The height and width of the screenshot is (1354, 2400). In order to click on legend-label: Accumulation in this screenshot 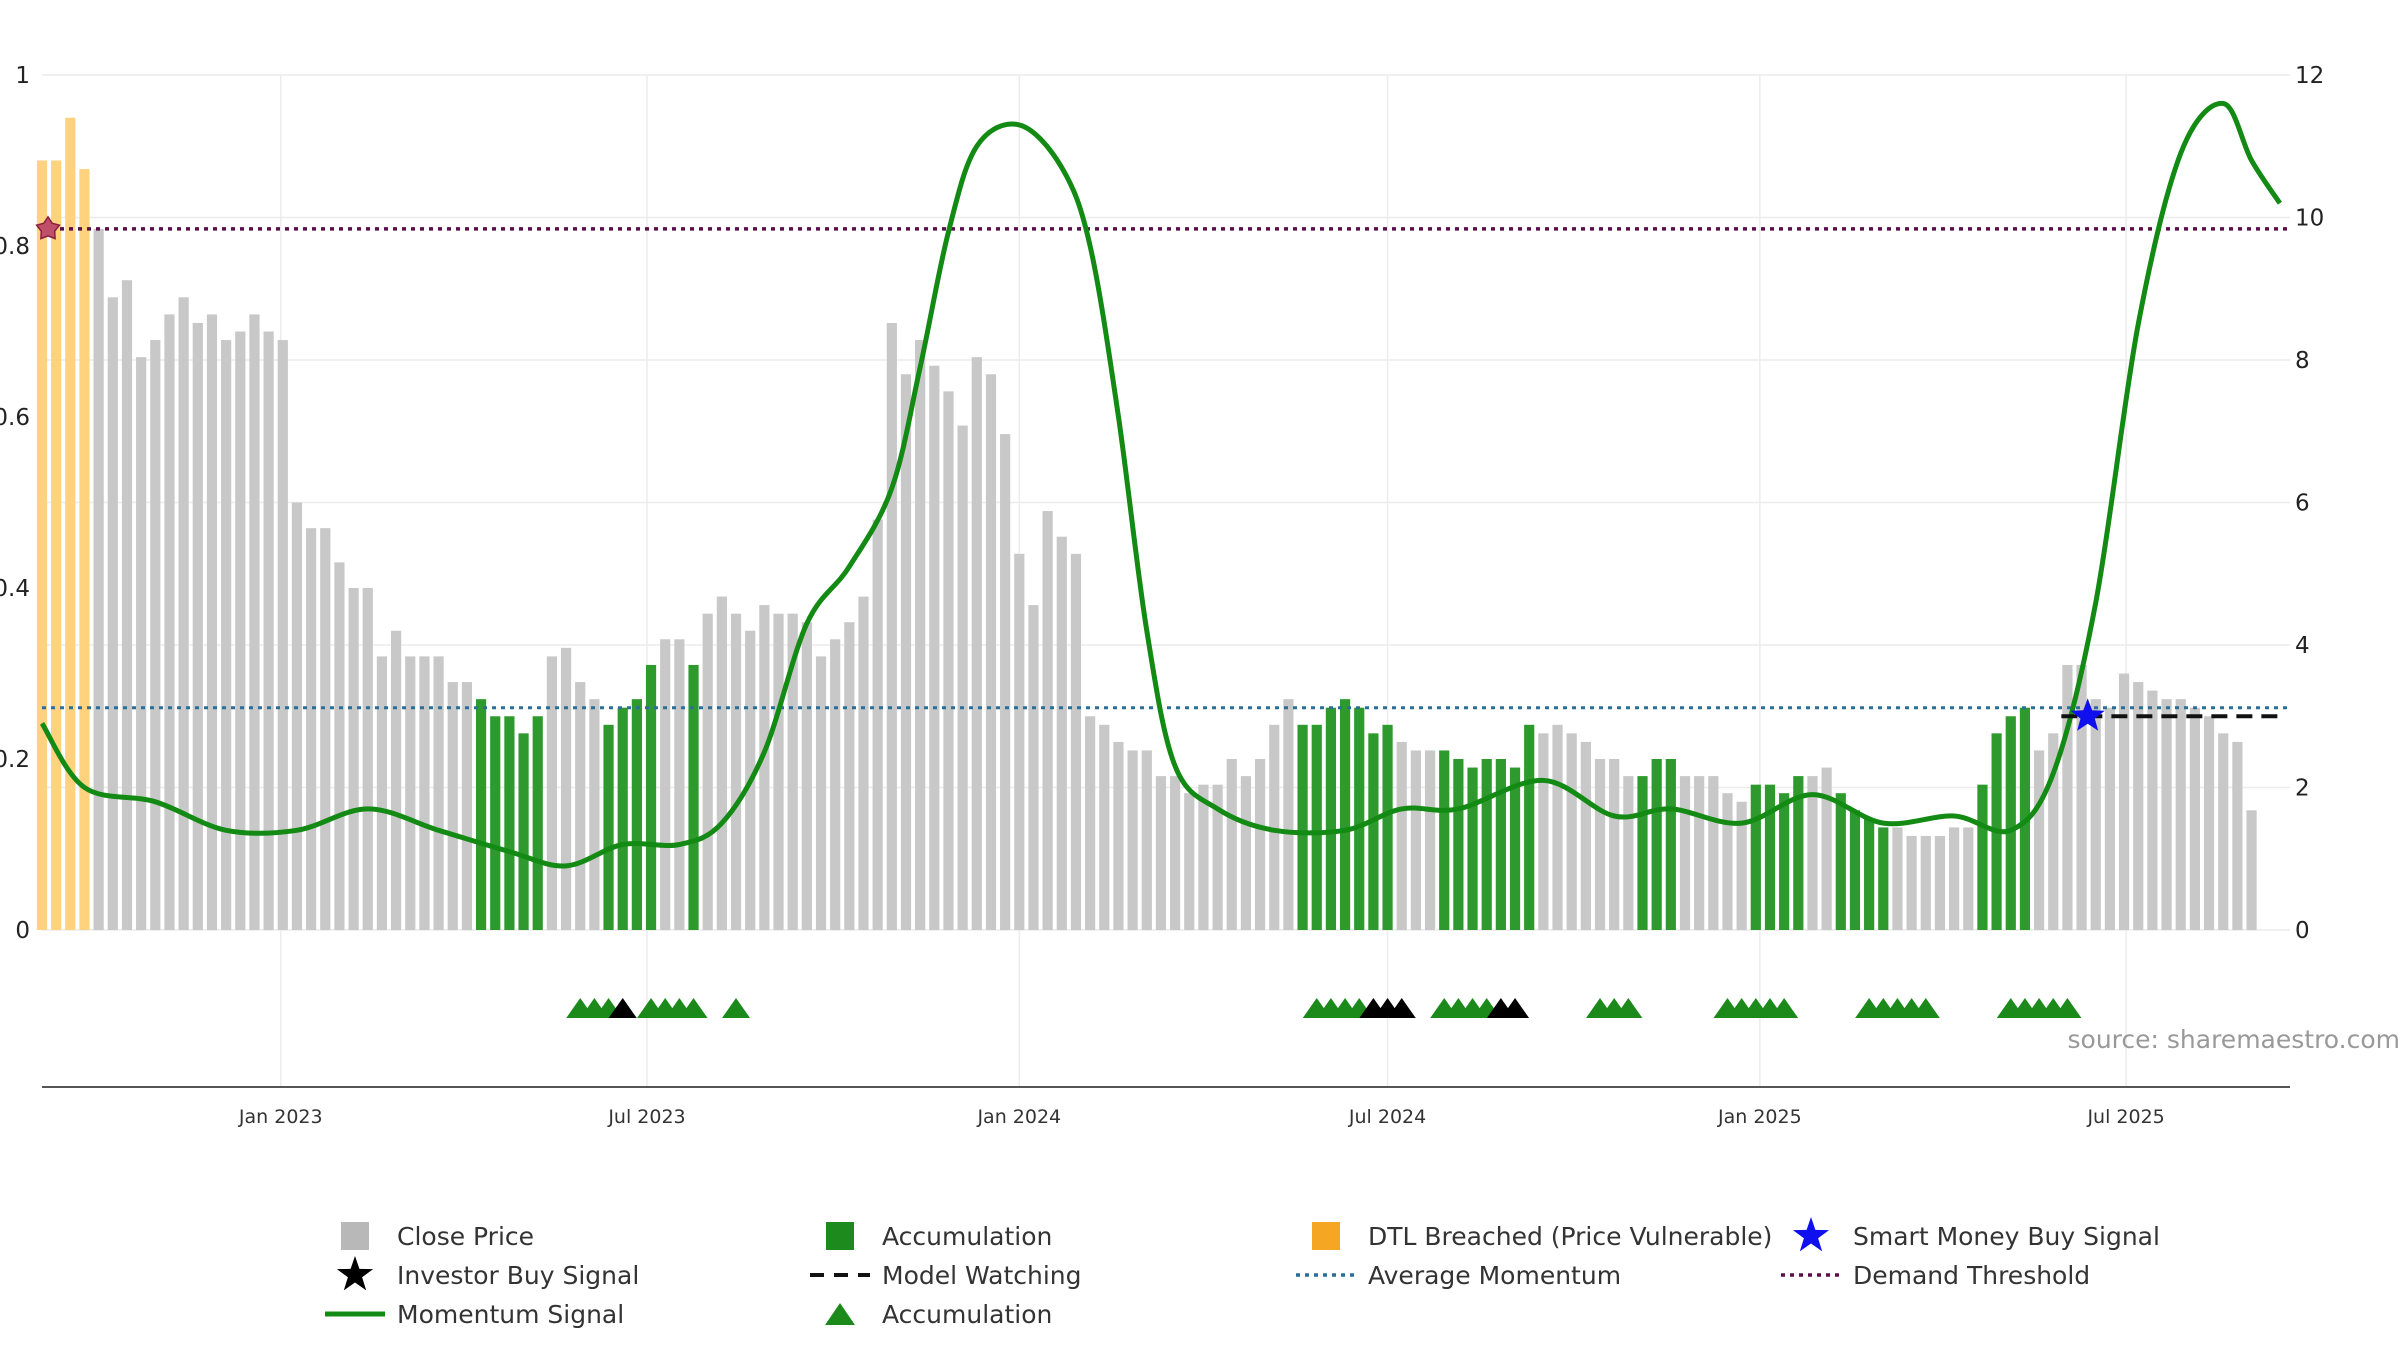, I will do `click(967, 1314)`.